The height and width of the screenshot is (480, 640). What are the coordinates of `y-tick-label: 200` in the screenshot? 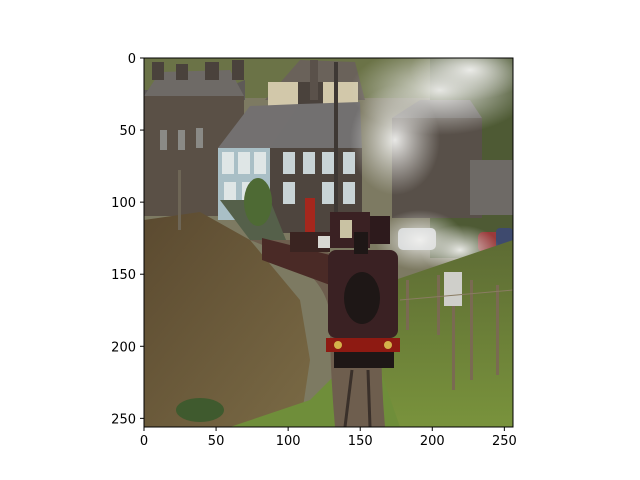 It's located at (123, 347).